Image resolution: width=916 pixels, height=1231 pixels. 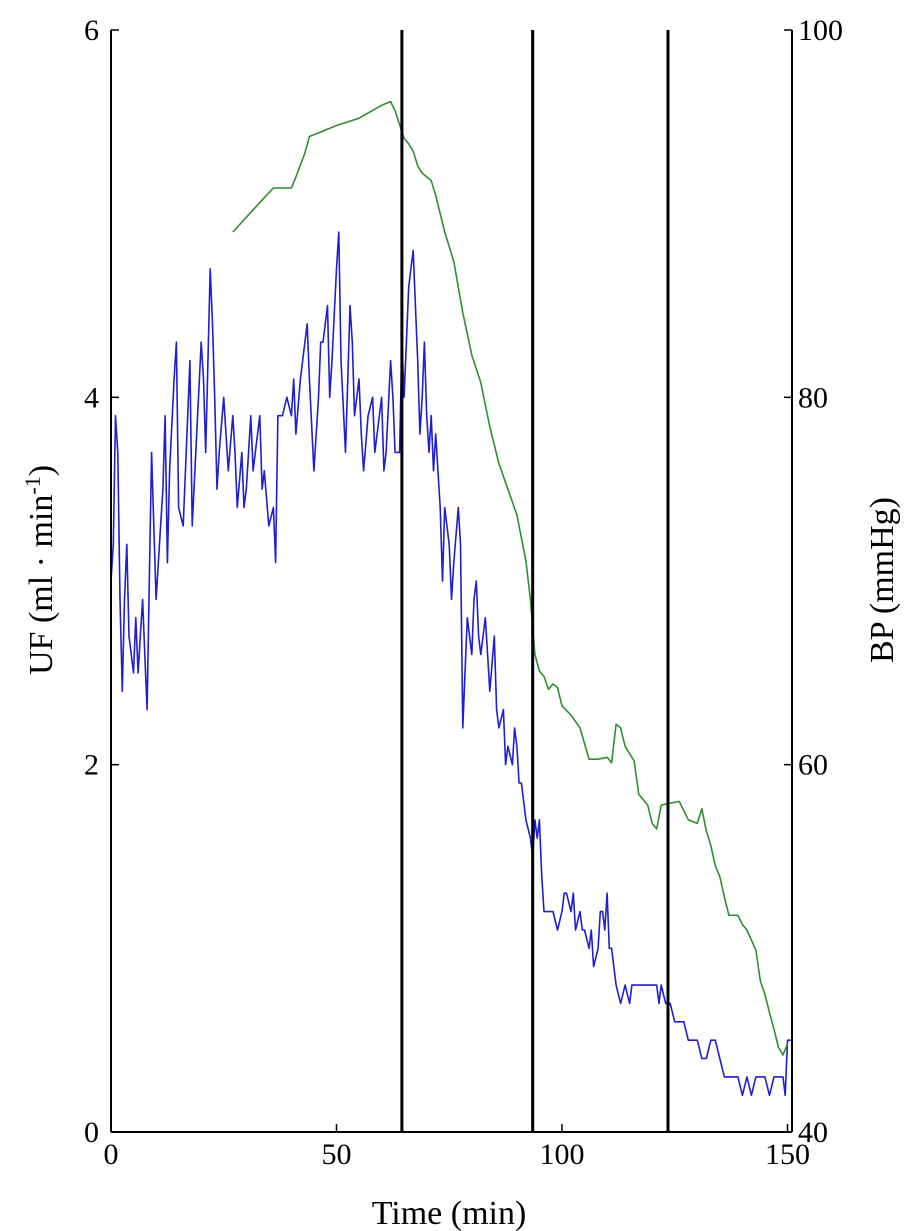 I want to click on y-right-tick-label: 40, so click(x=813, y=1132).